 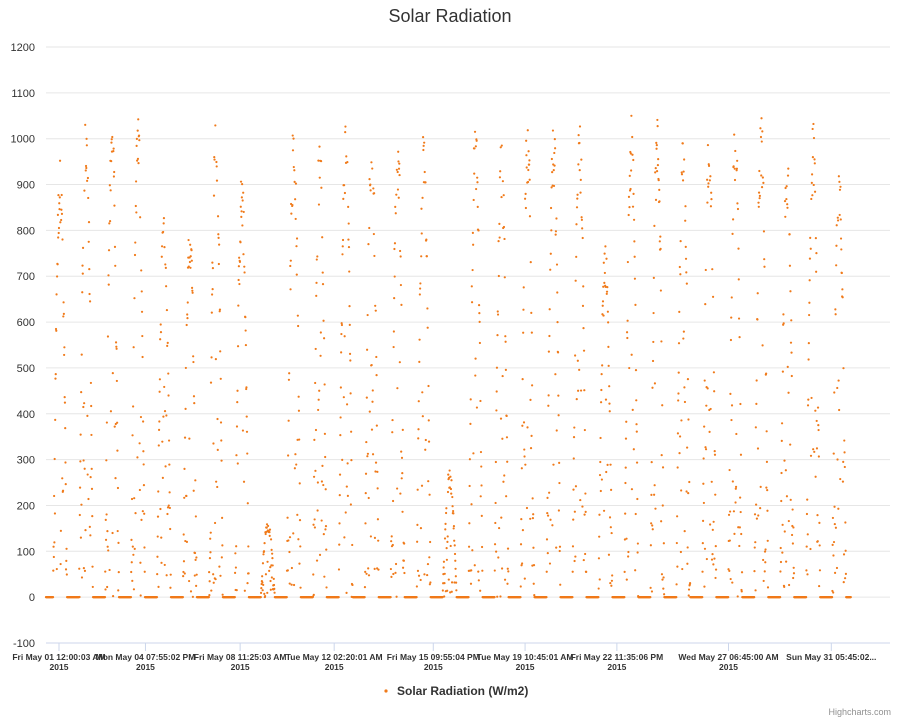 What do you see at coordinates (334, 667) in the screenshot?
I see `x-tick-label-year: 2015` at bounding box center [334, 667].